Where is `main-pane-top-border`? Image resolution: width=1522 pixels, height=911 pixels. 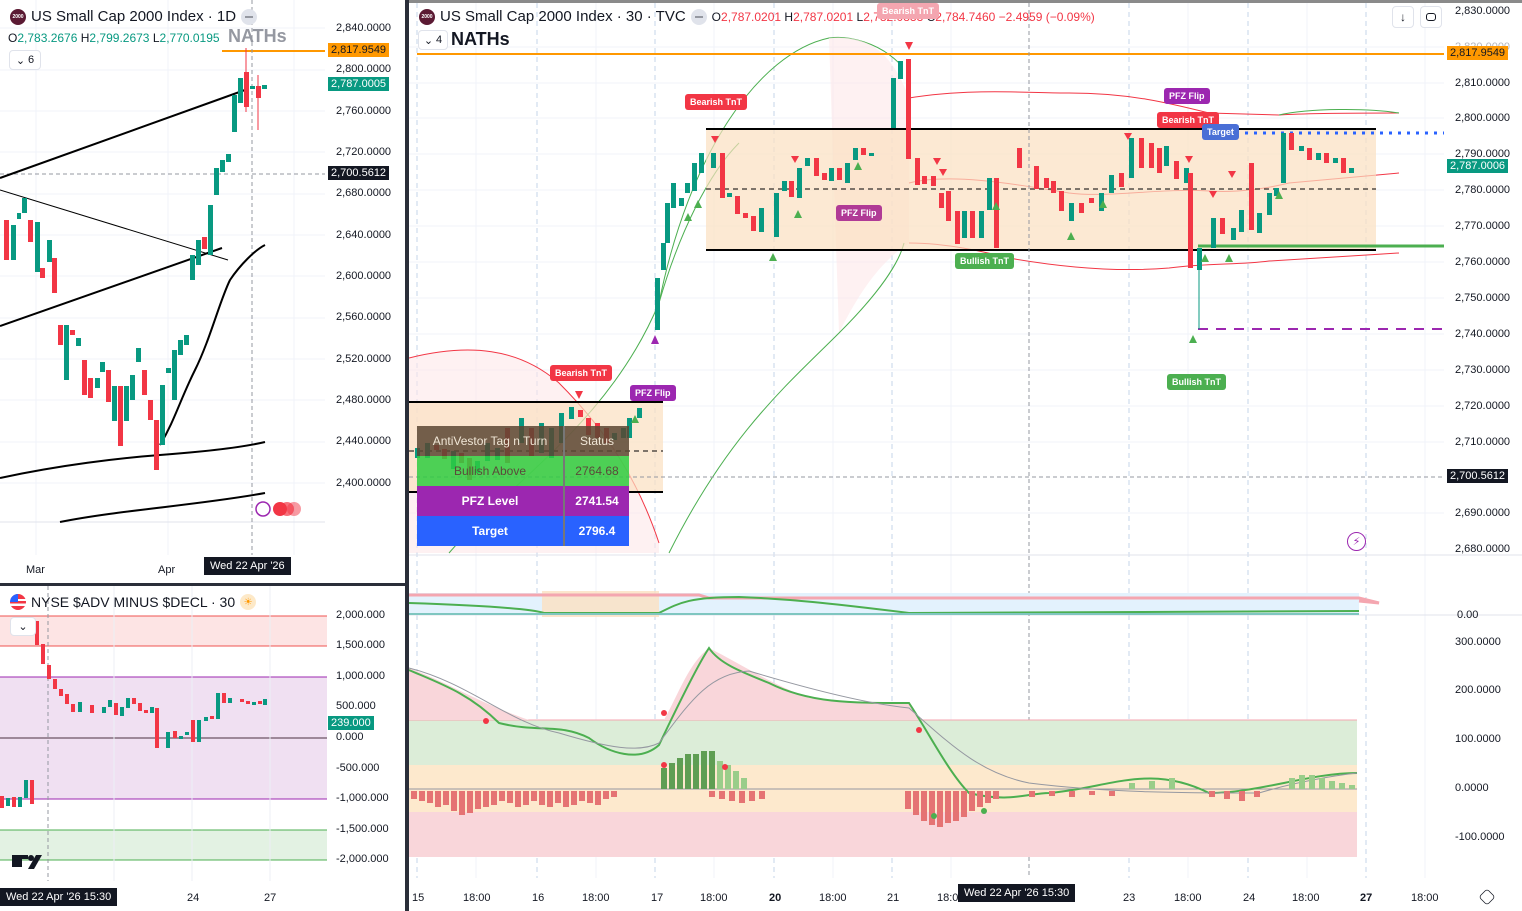 main-pane-top-border is located at coordinates (965, 1).